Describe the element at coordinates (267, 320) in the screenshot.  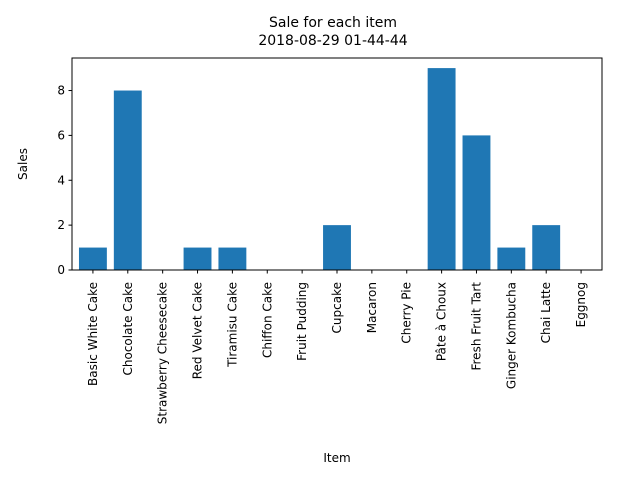
I see `x-tick-label-5: Chiffon Cake` at that location.